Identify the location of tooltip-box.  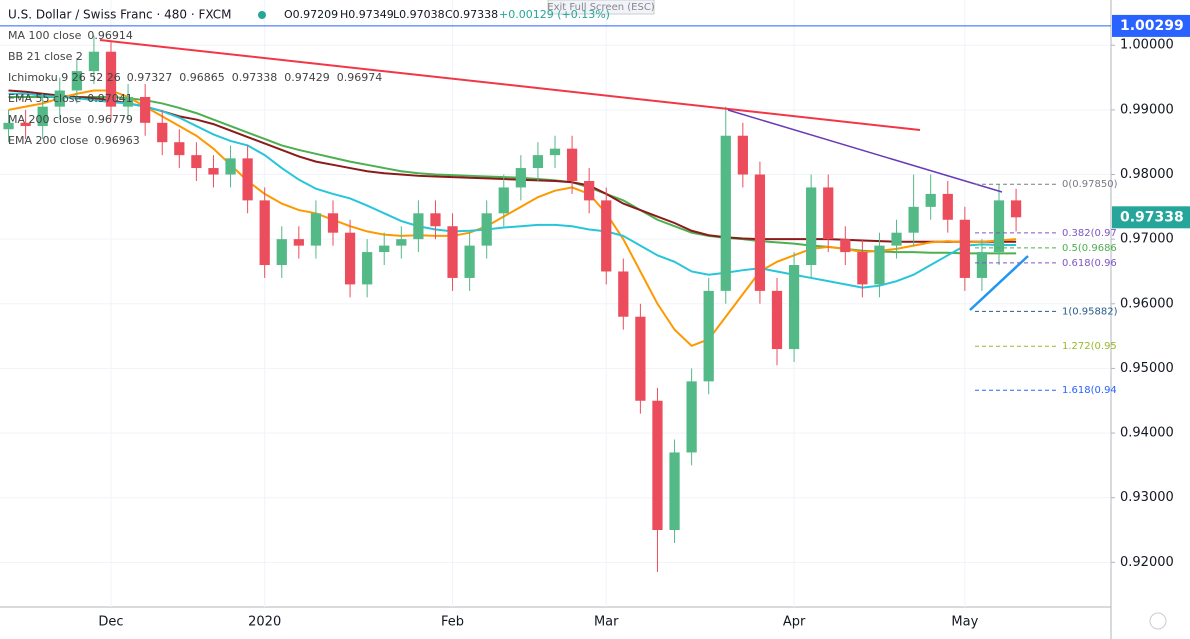
(601, 7).